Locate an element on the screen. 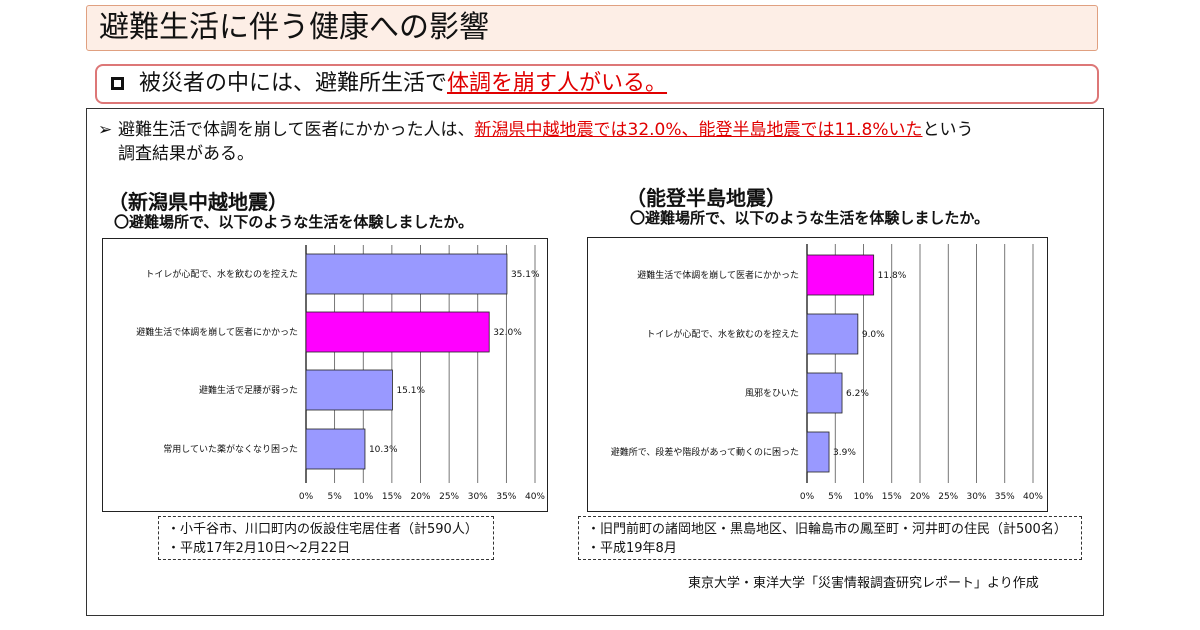 This screenshot has width=1200, height=630. category-label: 常用していた薬がなくなり困った is located at coordinates (230, 449).